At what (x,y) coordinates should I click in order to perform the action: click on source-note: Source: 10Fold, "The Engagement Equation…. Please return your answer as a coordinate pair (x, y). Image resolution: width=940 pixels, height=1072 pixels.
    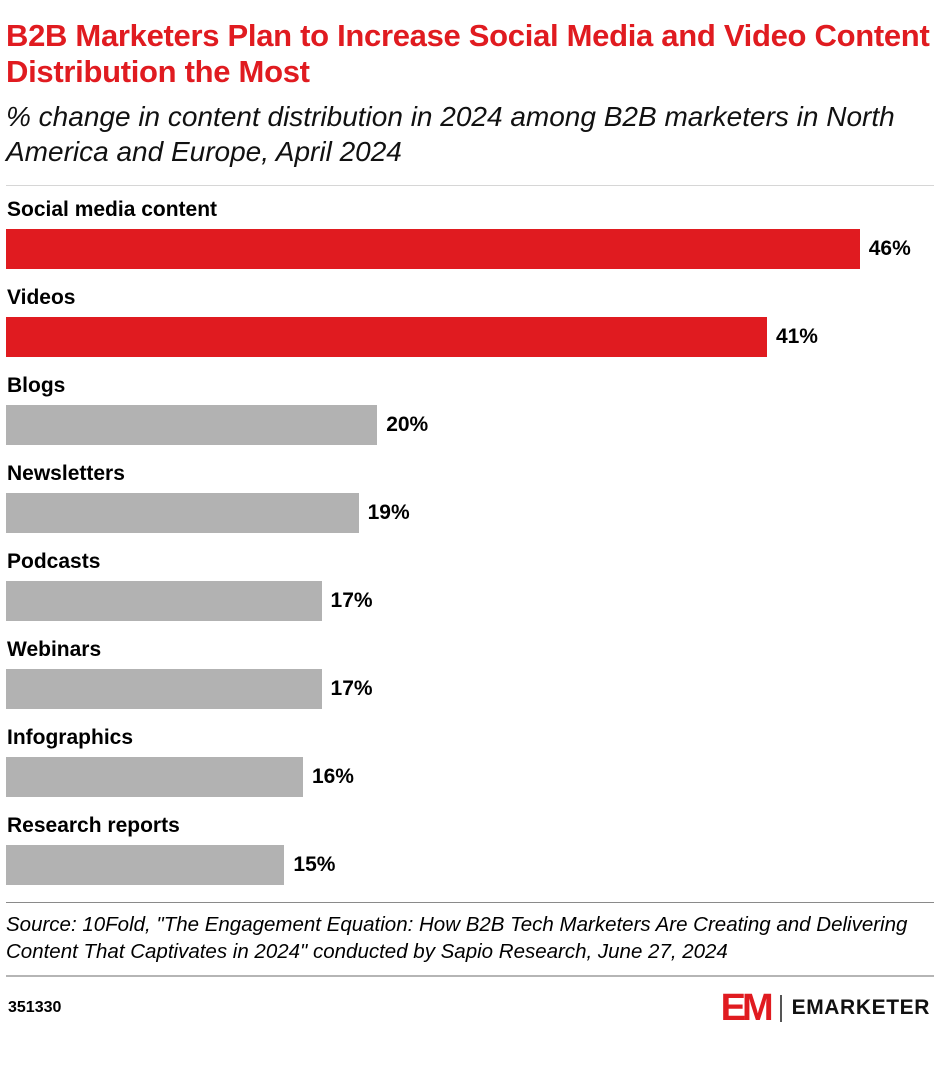
    Looking at the image, I should click on (470, 938).